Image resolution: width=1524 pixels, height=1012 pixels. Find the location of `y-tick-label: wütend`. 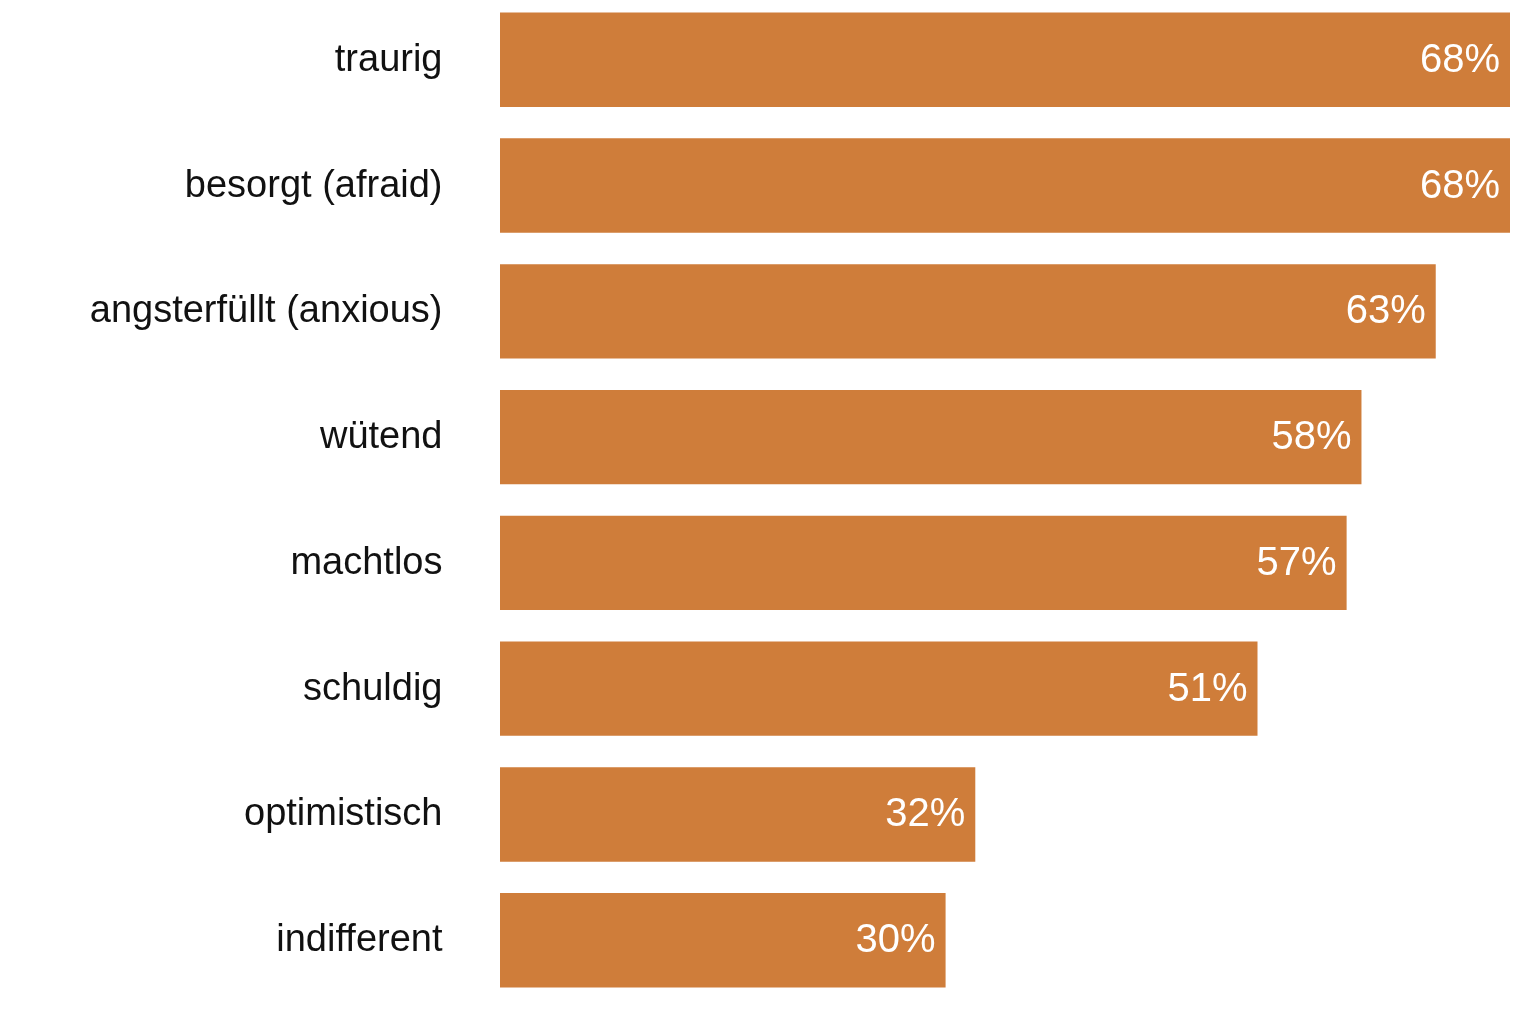

y-tick-label: wütend is located at coordinates (380, 435).